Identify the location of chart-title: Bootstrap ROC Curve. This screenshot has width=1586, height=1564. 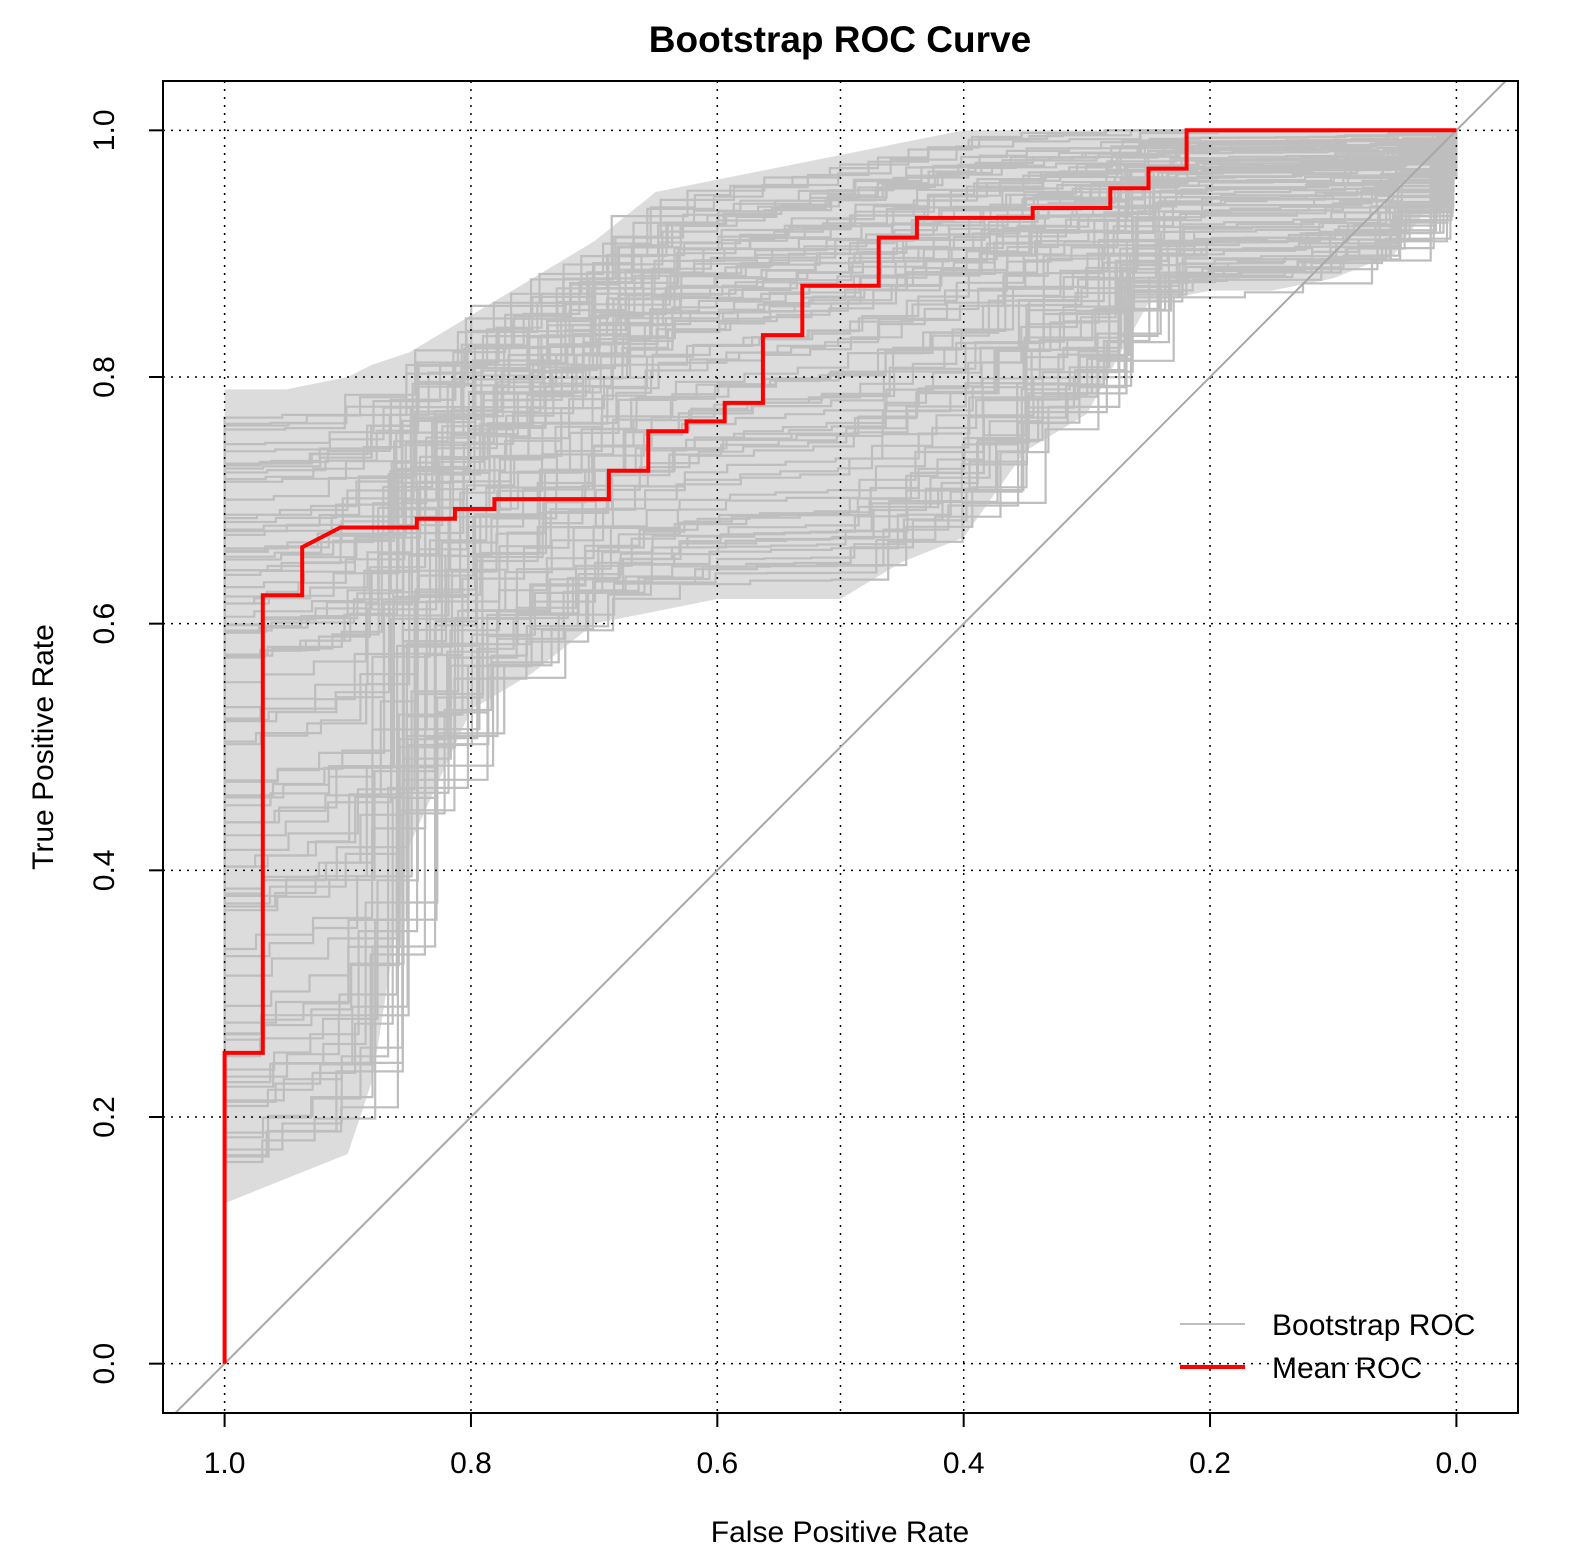
(840, 39).